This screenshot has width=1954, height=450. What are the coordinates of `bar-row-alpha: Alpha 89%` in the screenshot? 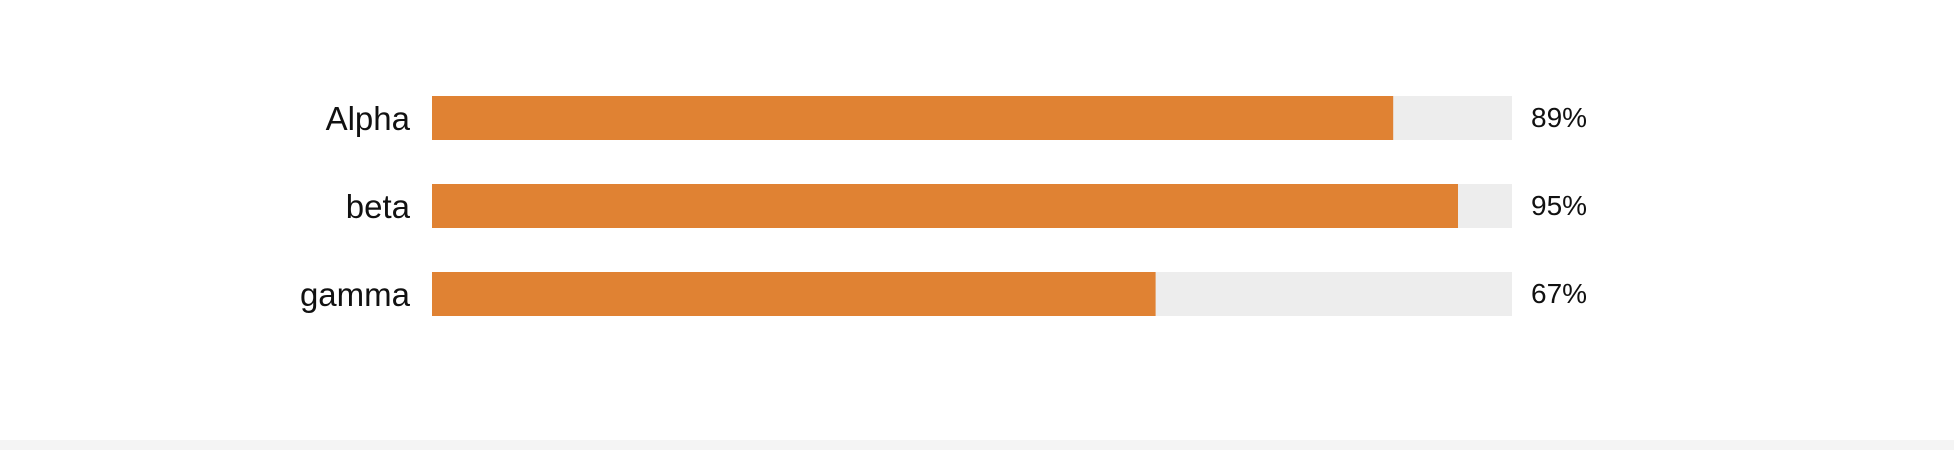 It's located at (956, 118).